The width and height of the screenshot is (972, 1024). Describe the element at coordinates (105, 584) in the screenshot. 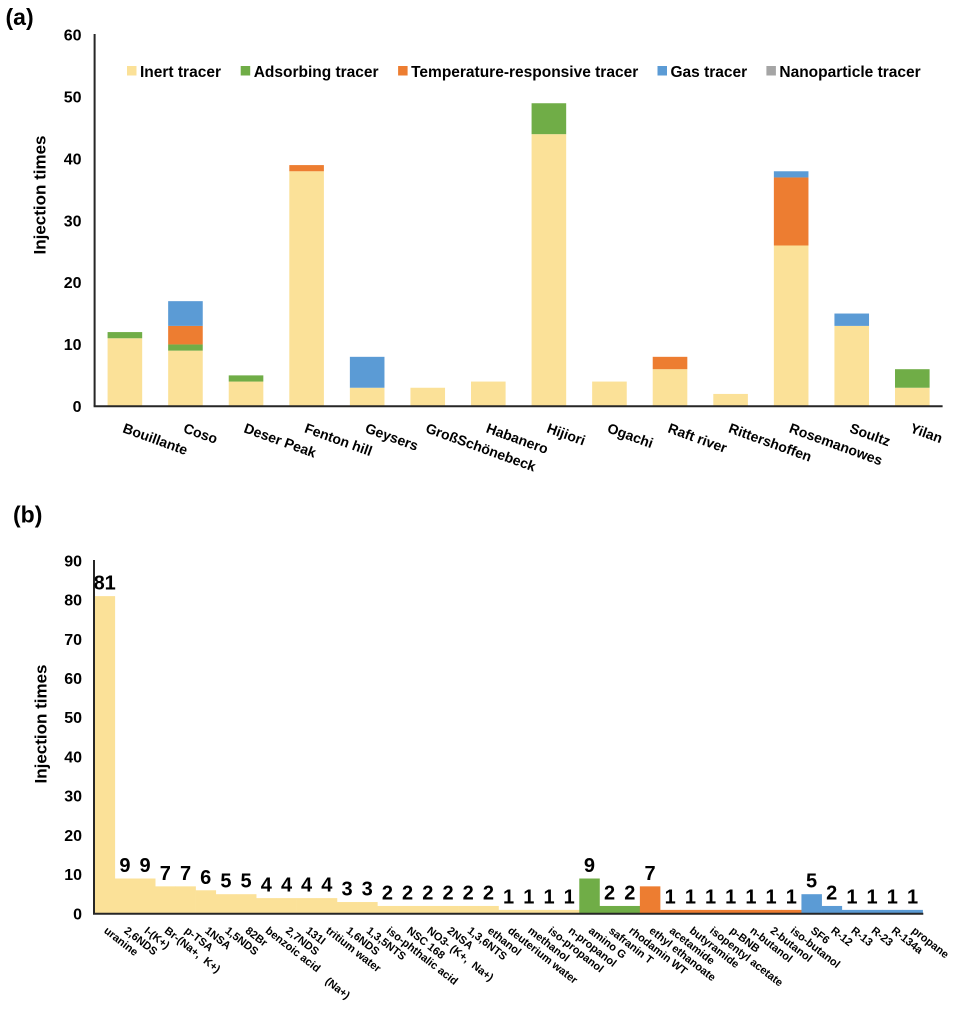

I see `svg-text: 81` at that location.